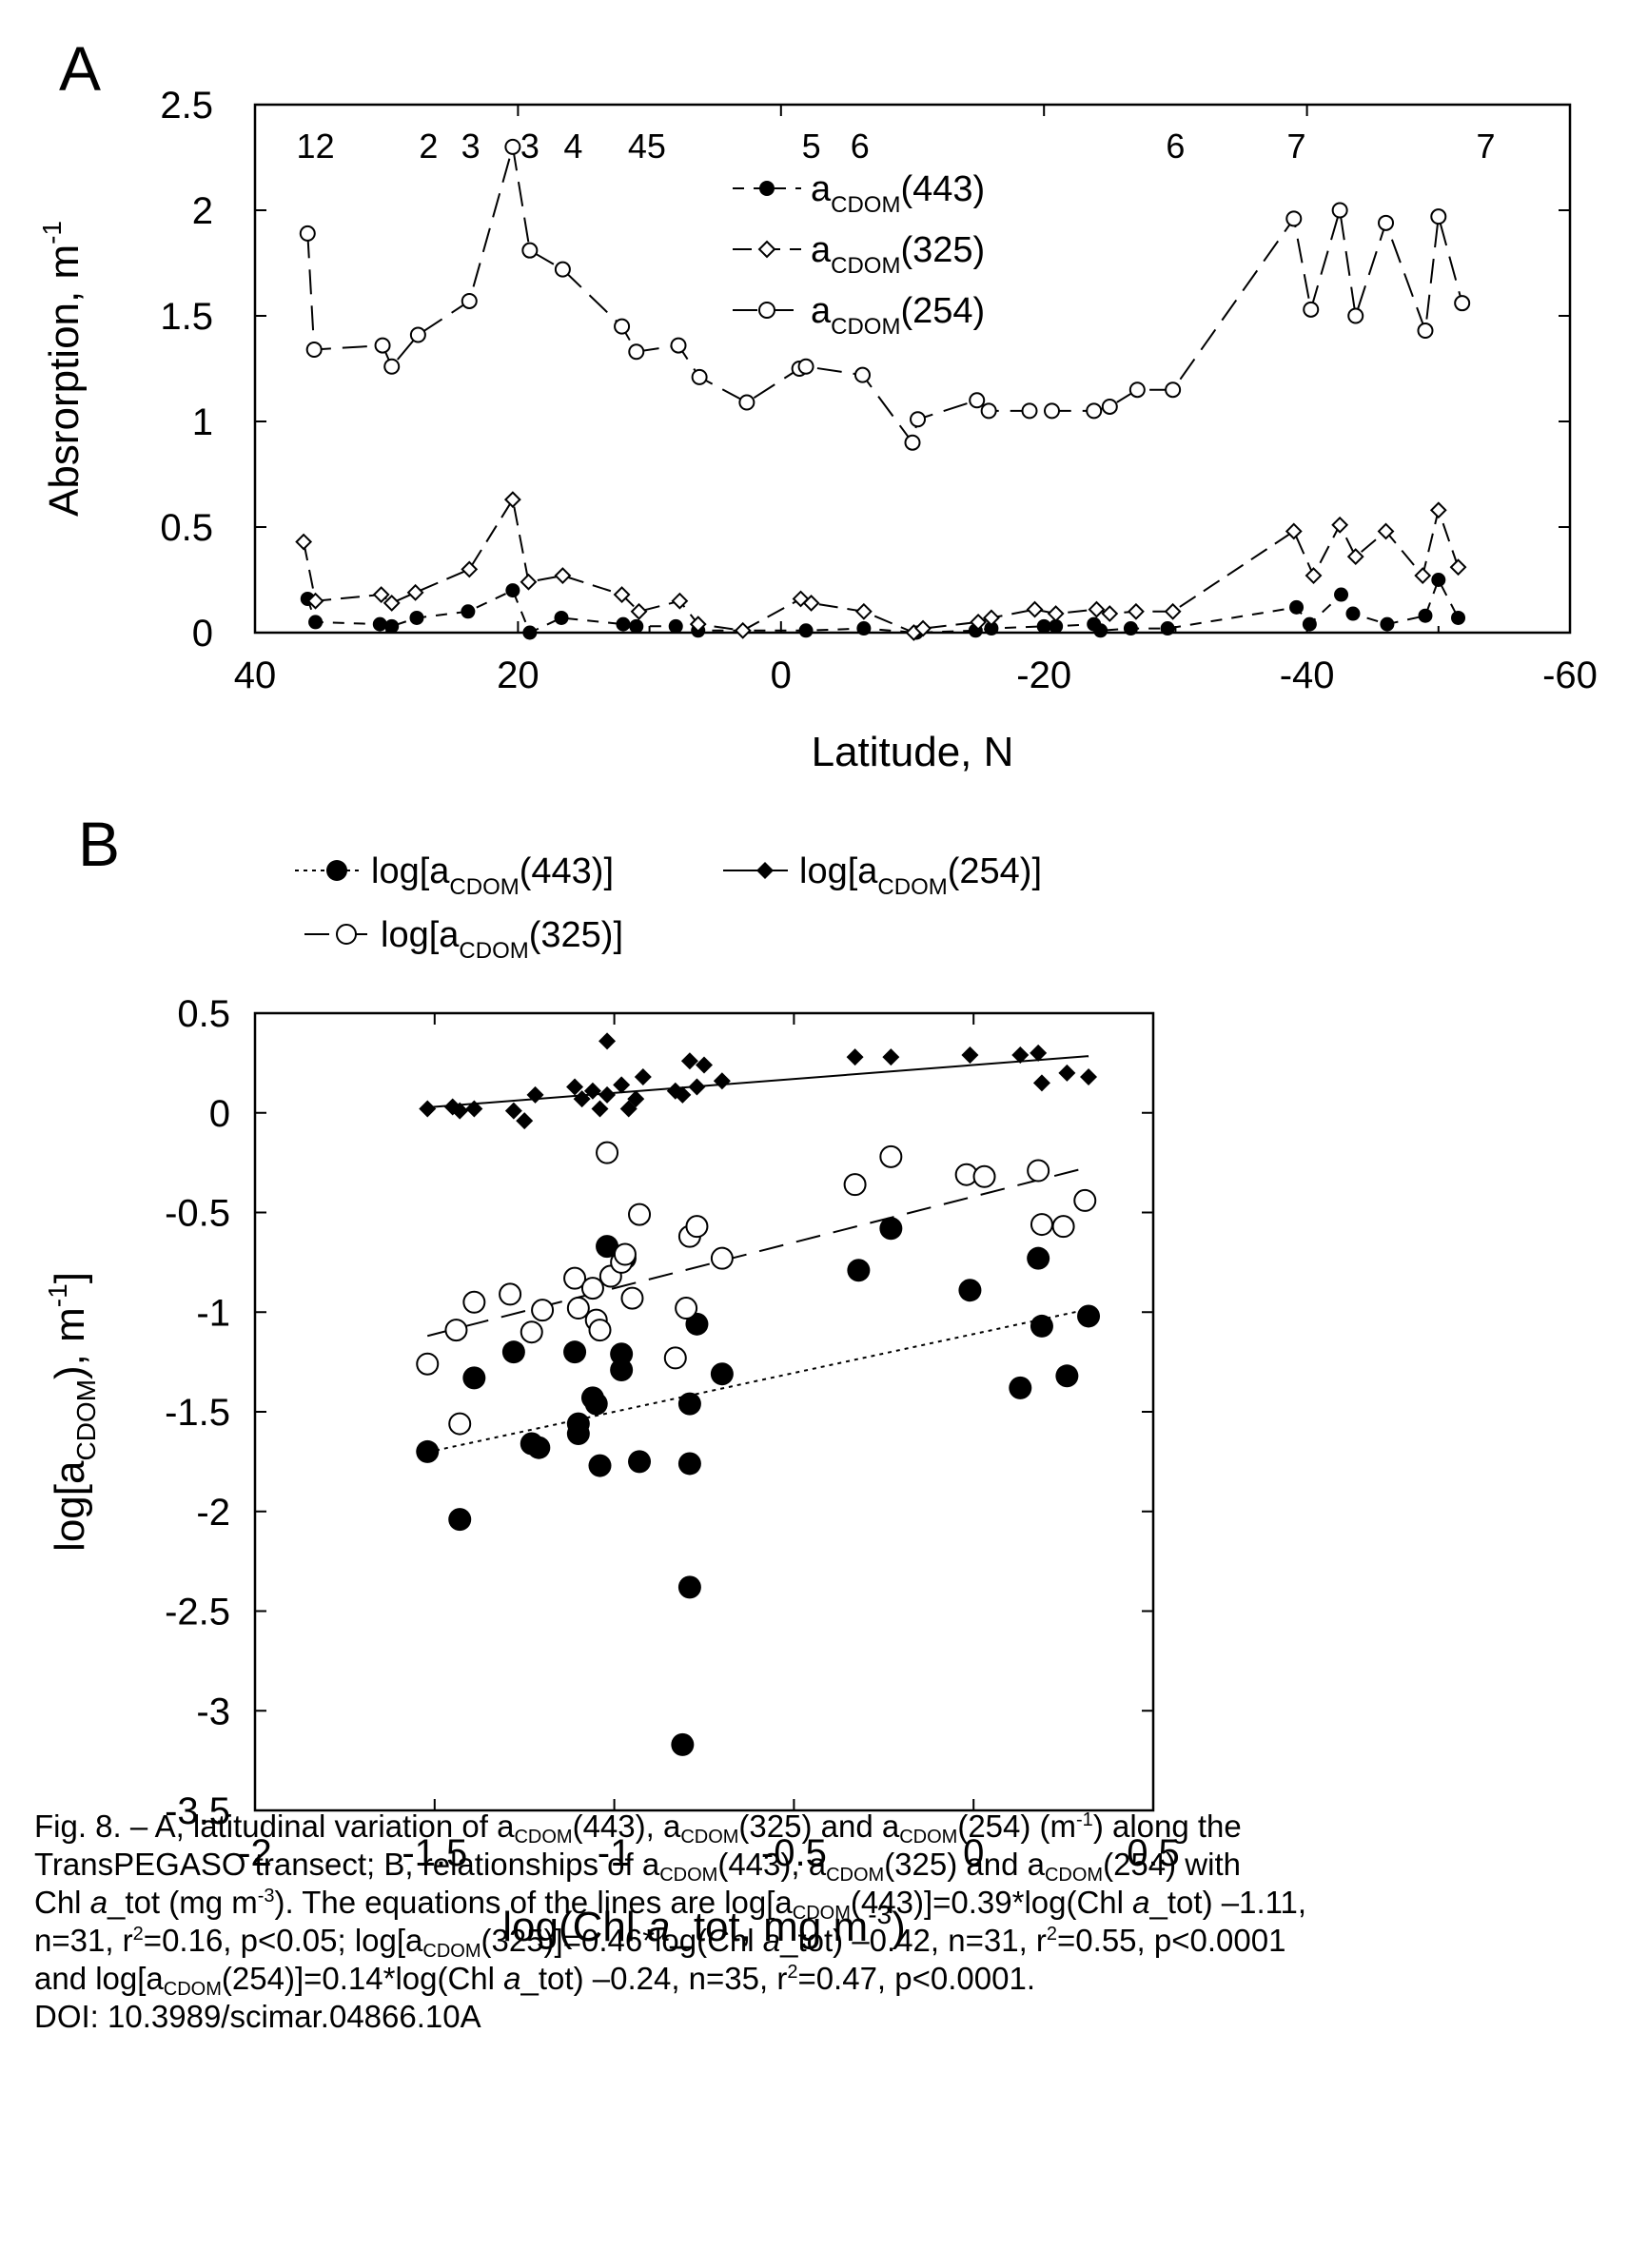  What do you see at coordinates (769, 1927) in the screenshot?
I see `panel-b-xaxis-label-part: _tot, mg m` at bounding box center [769, 1927].